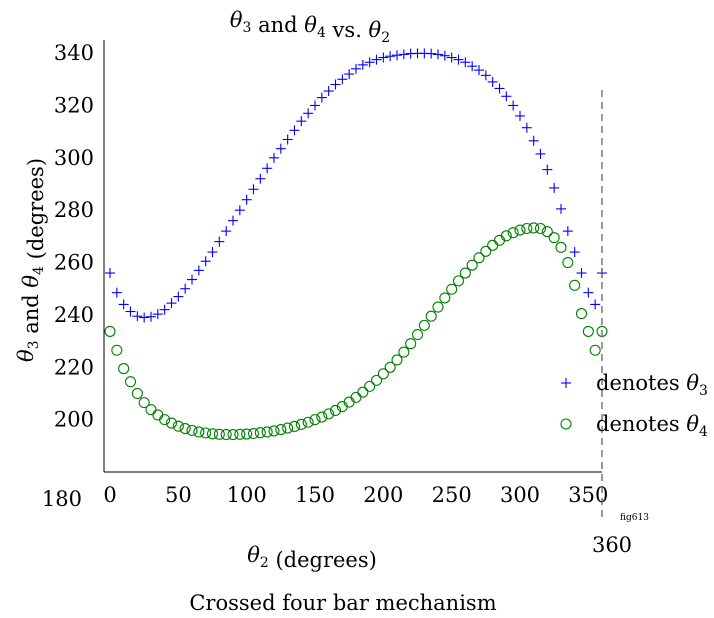 Image resolution: width=714 pixels, height=618 pixels. Describe the element at coordinates (109, 495) in the screenshot. I see `x-tick-label: 0` at that location.